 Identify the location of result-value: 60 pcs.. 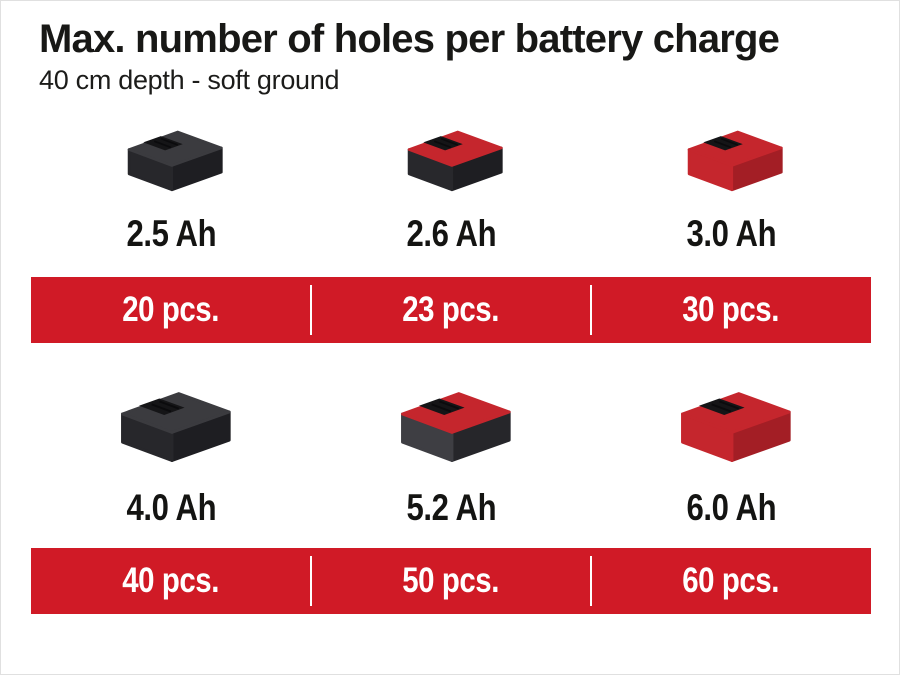
(731, 580).